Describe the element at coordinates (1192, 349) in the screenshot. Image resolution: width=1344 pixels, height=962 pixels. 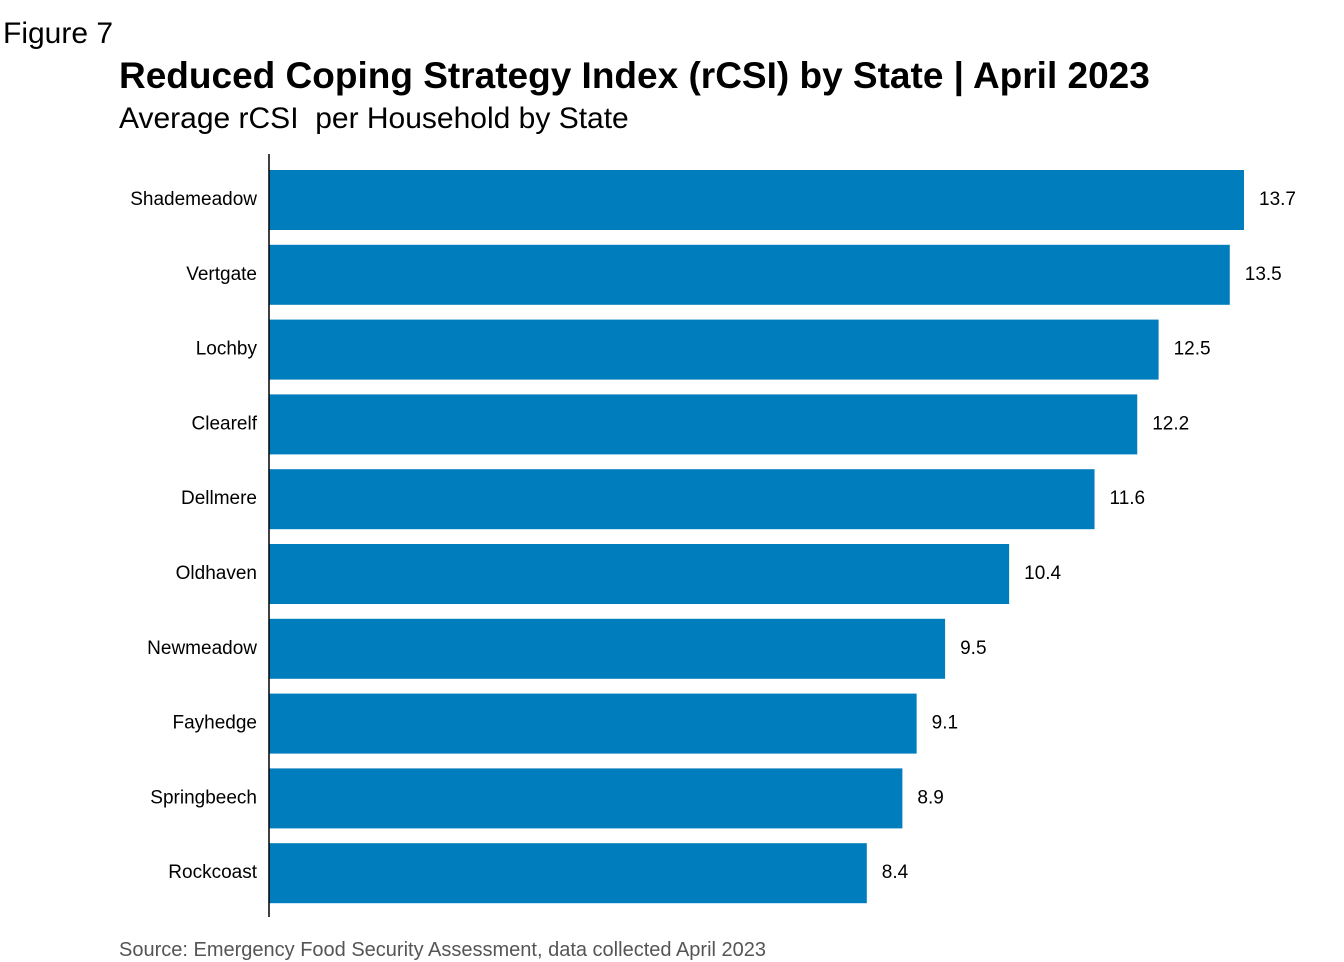
I see `value-label: 12.5` at that location.